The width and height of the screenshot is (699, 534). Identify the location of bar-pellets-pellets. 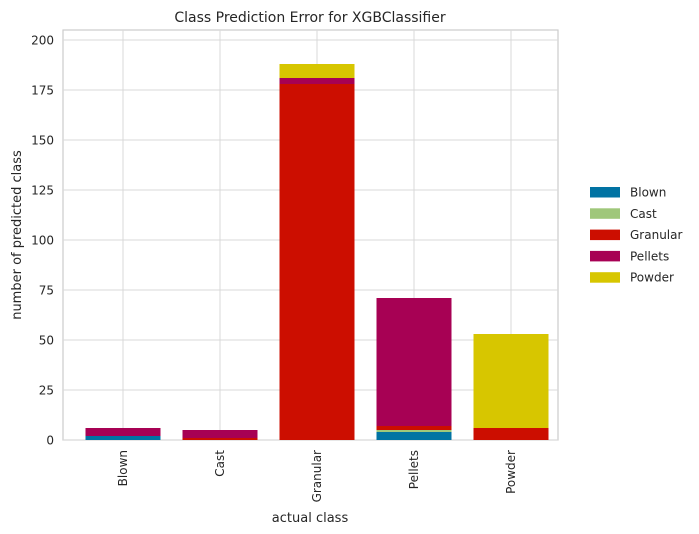
(414, 362).